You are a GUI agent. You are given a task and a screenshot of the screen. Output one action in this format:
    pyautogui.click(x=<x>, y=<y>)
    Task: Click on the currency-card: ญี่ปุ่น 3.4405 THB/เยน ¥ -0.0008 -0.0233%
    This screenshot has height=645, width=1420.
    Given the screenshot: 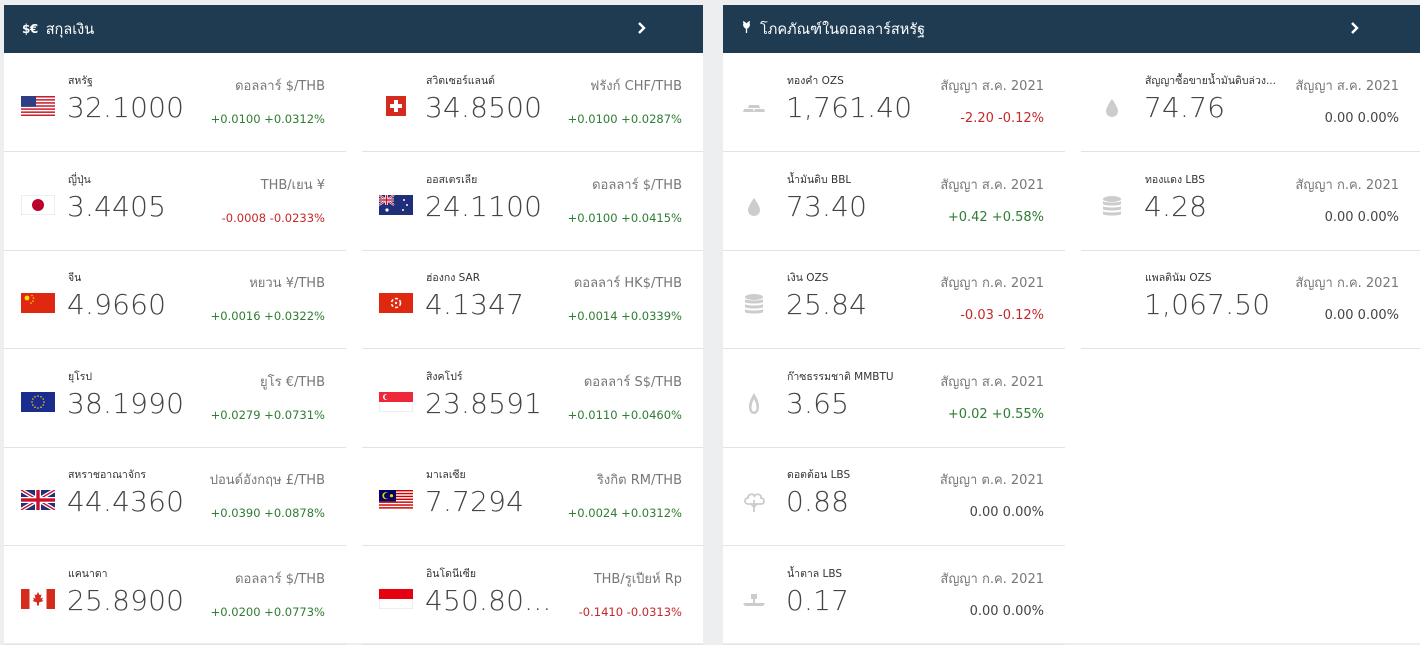 What is the action you would take?
    pyautogui.click(x=175, y=201)
    